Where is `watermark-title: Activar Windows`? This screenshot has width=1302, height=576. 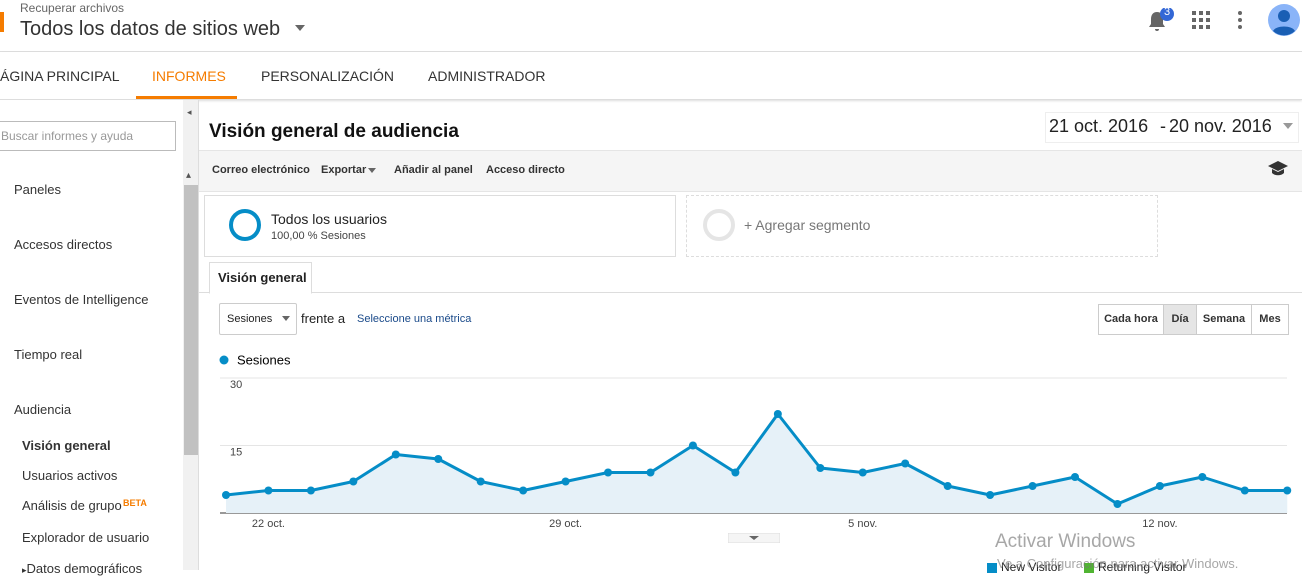 watermark-title: Activar Windows is located at coordinates (1065, 541).